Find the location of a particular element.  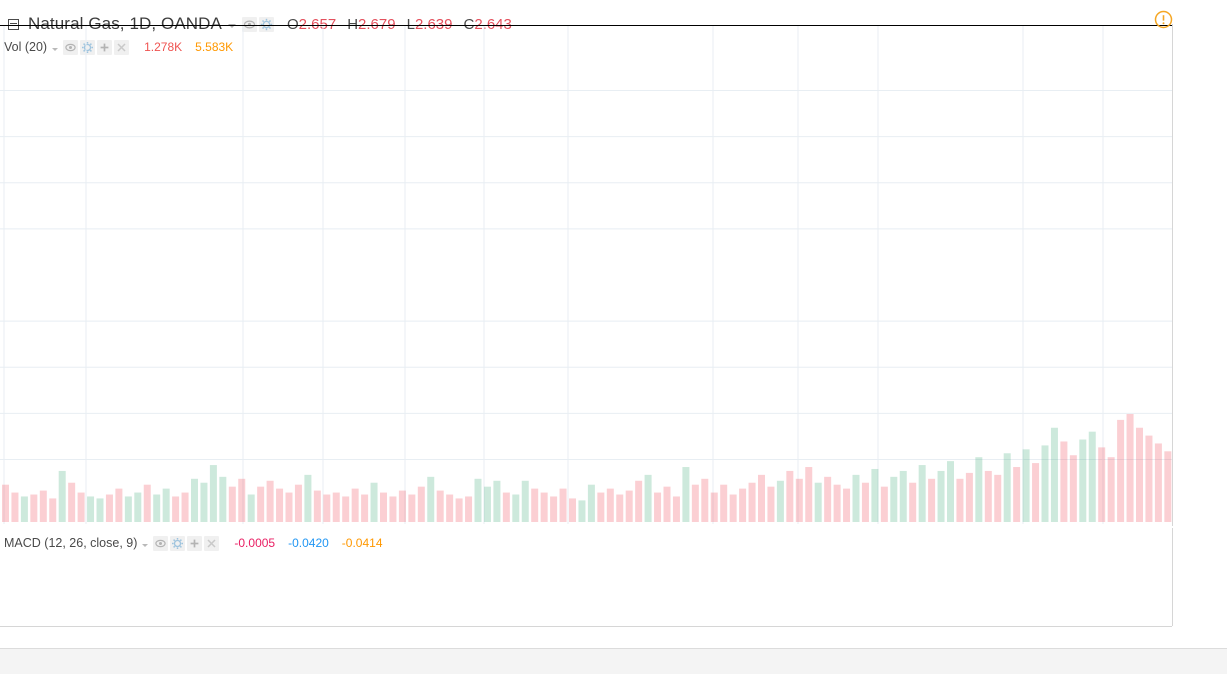

macd-chart-pane is located at coordinates (586, 578).